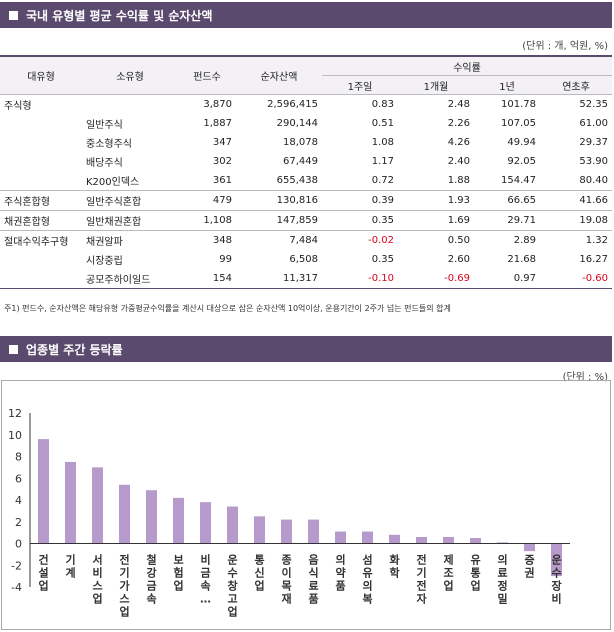  Describe the element at coordinates (436, 279) in the screenshot. I see `cell-m1: -0.69` at that location.